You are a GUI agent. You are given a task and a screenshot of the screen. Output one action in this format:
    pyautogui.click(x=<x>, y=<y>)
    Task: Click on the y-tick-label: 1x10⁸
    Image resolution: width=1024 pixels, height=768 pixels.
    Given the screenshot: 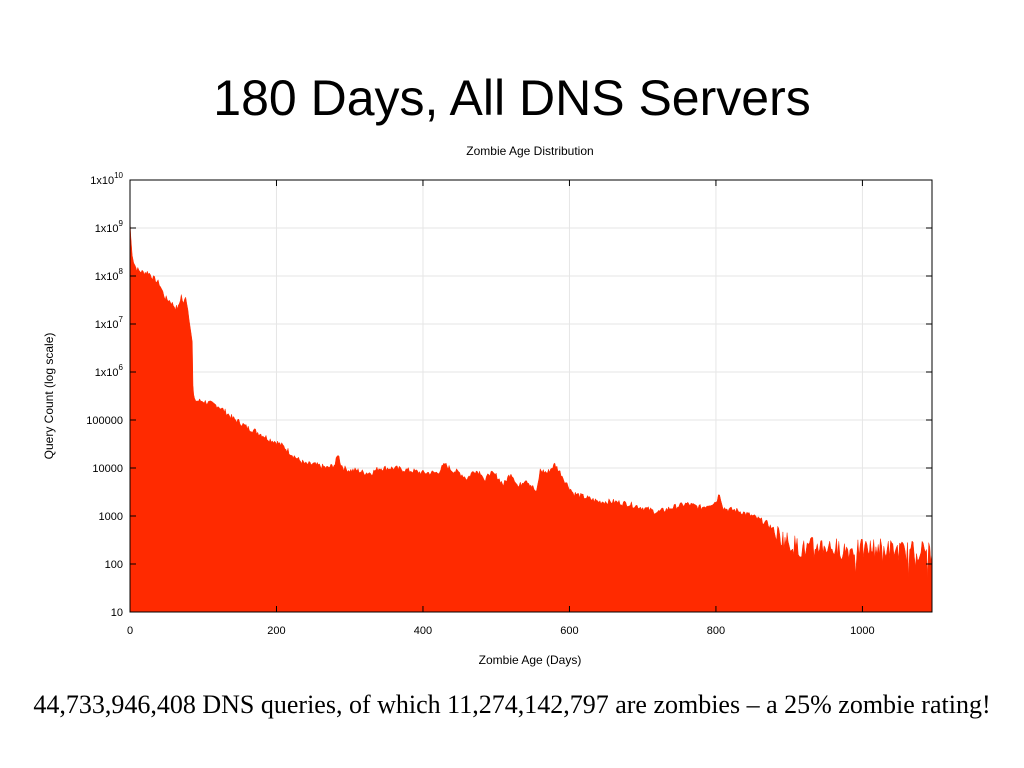 What is the action you would take?
    pyautogui.click(x=109, y=275)
    